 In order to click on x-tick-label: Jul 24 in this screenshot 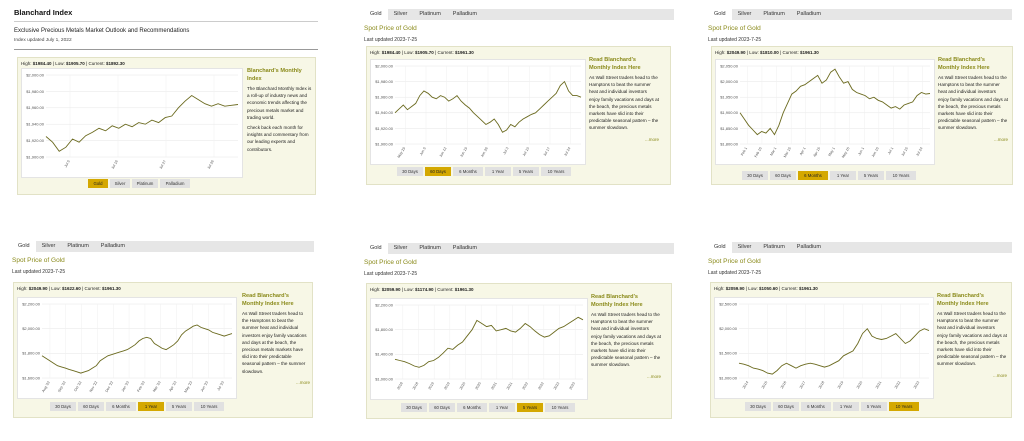, I will do `click(919, 152)`.